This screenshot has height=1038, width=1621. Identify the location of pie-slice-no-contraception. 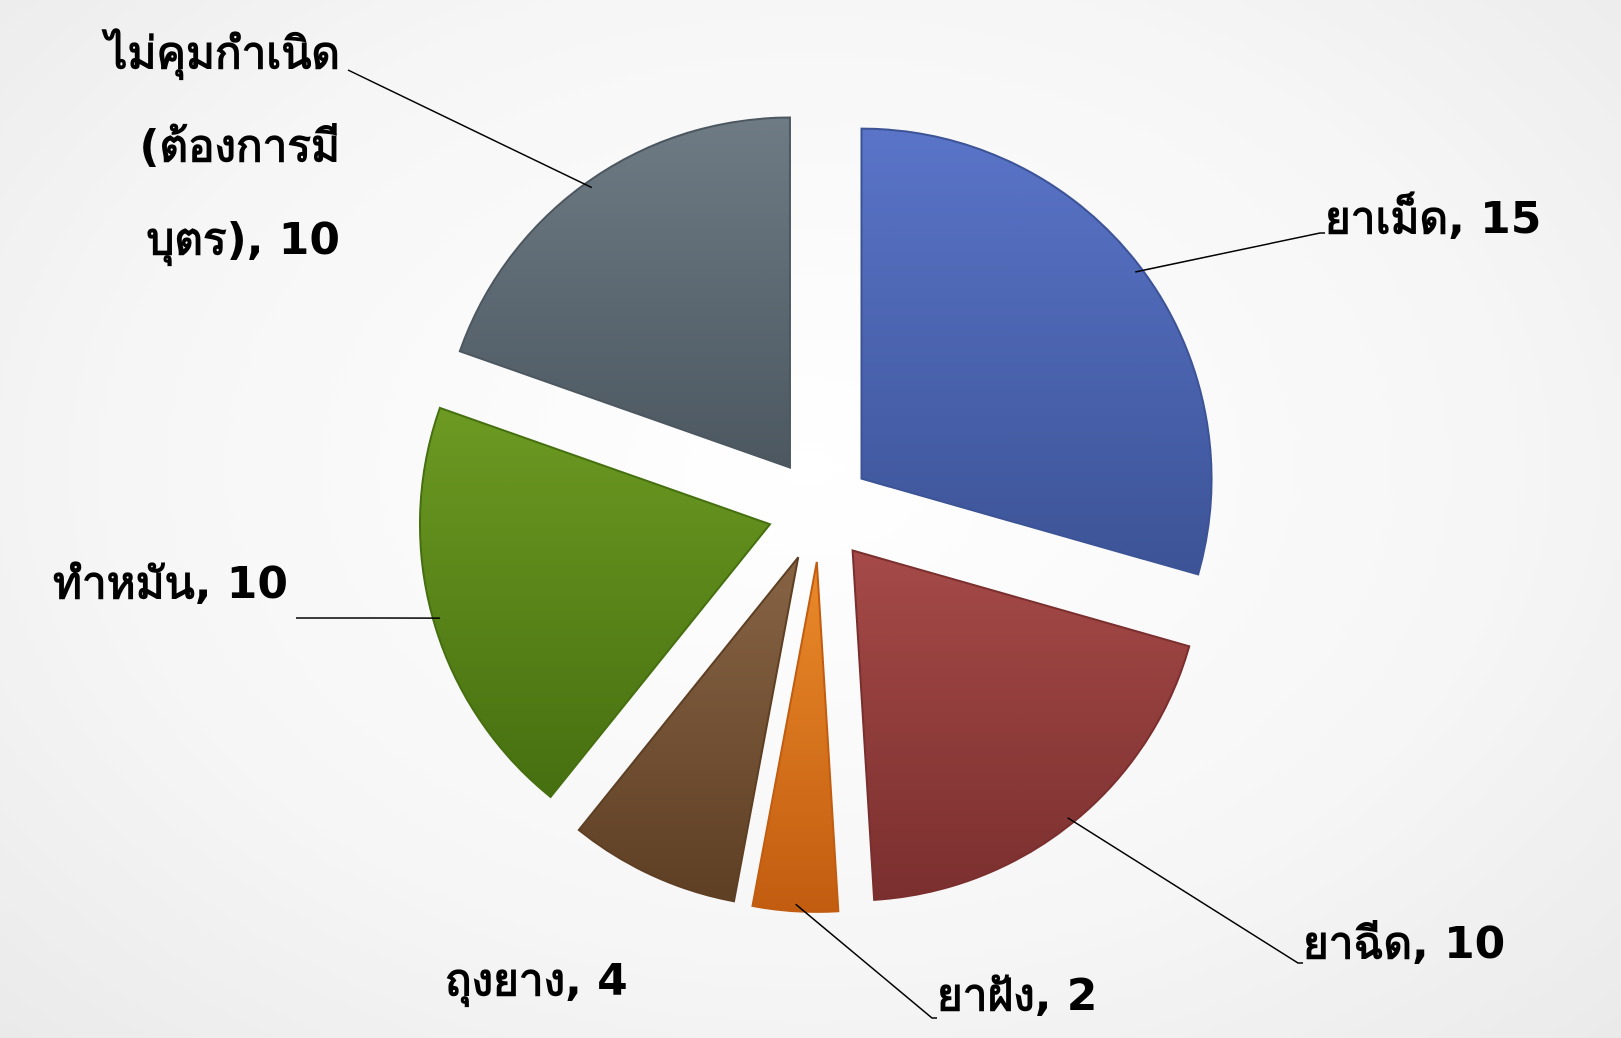
(624, 292).